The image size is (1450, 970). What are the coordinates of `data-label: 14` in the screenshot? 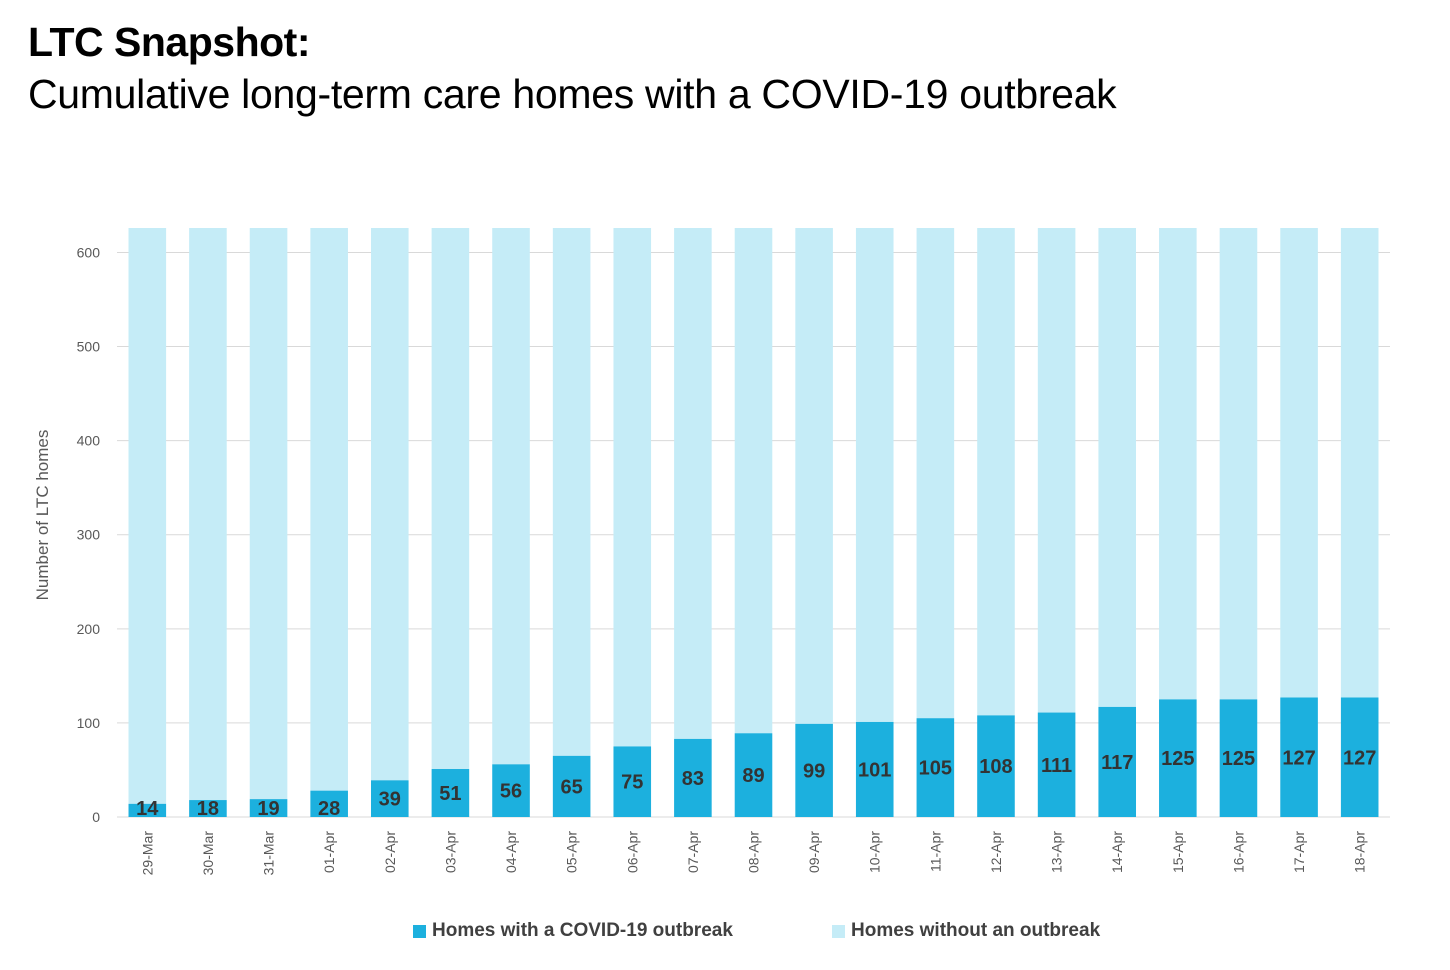 It's located at (147, 809).